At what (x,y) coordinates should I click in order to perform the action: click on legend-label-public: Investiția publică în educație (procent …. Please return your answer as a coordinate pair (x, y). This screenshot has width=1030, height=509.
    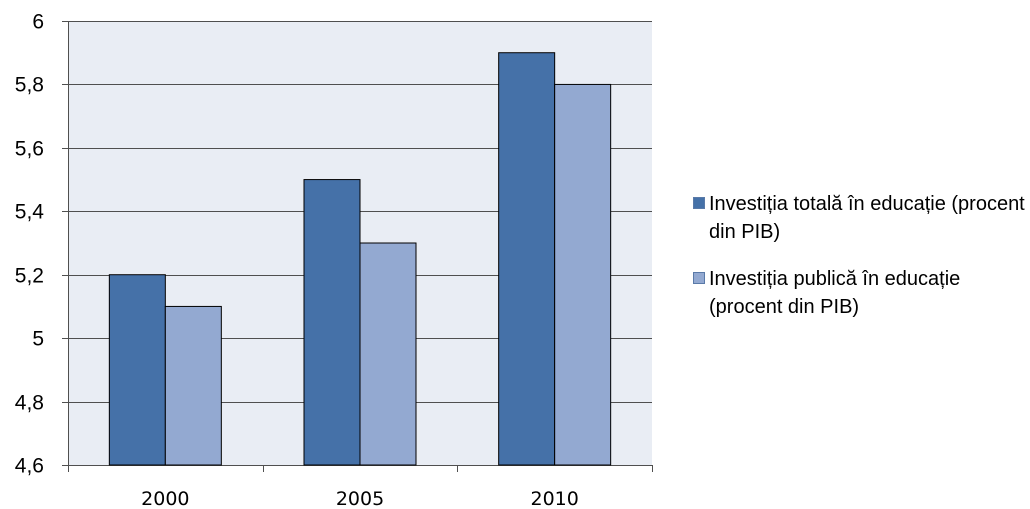
    Looking at the image, I should click on (835, 293).